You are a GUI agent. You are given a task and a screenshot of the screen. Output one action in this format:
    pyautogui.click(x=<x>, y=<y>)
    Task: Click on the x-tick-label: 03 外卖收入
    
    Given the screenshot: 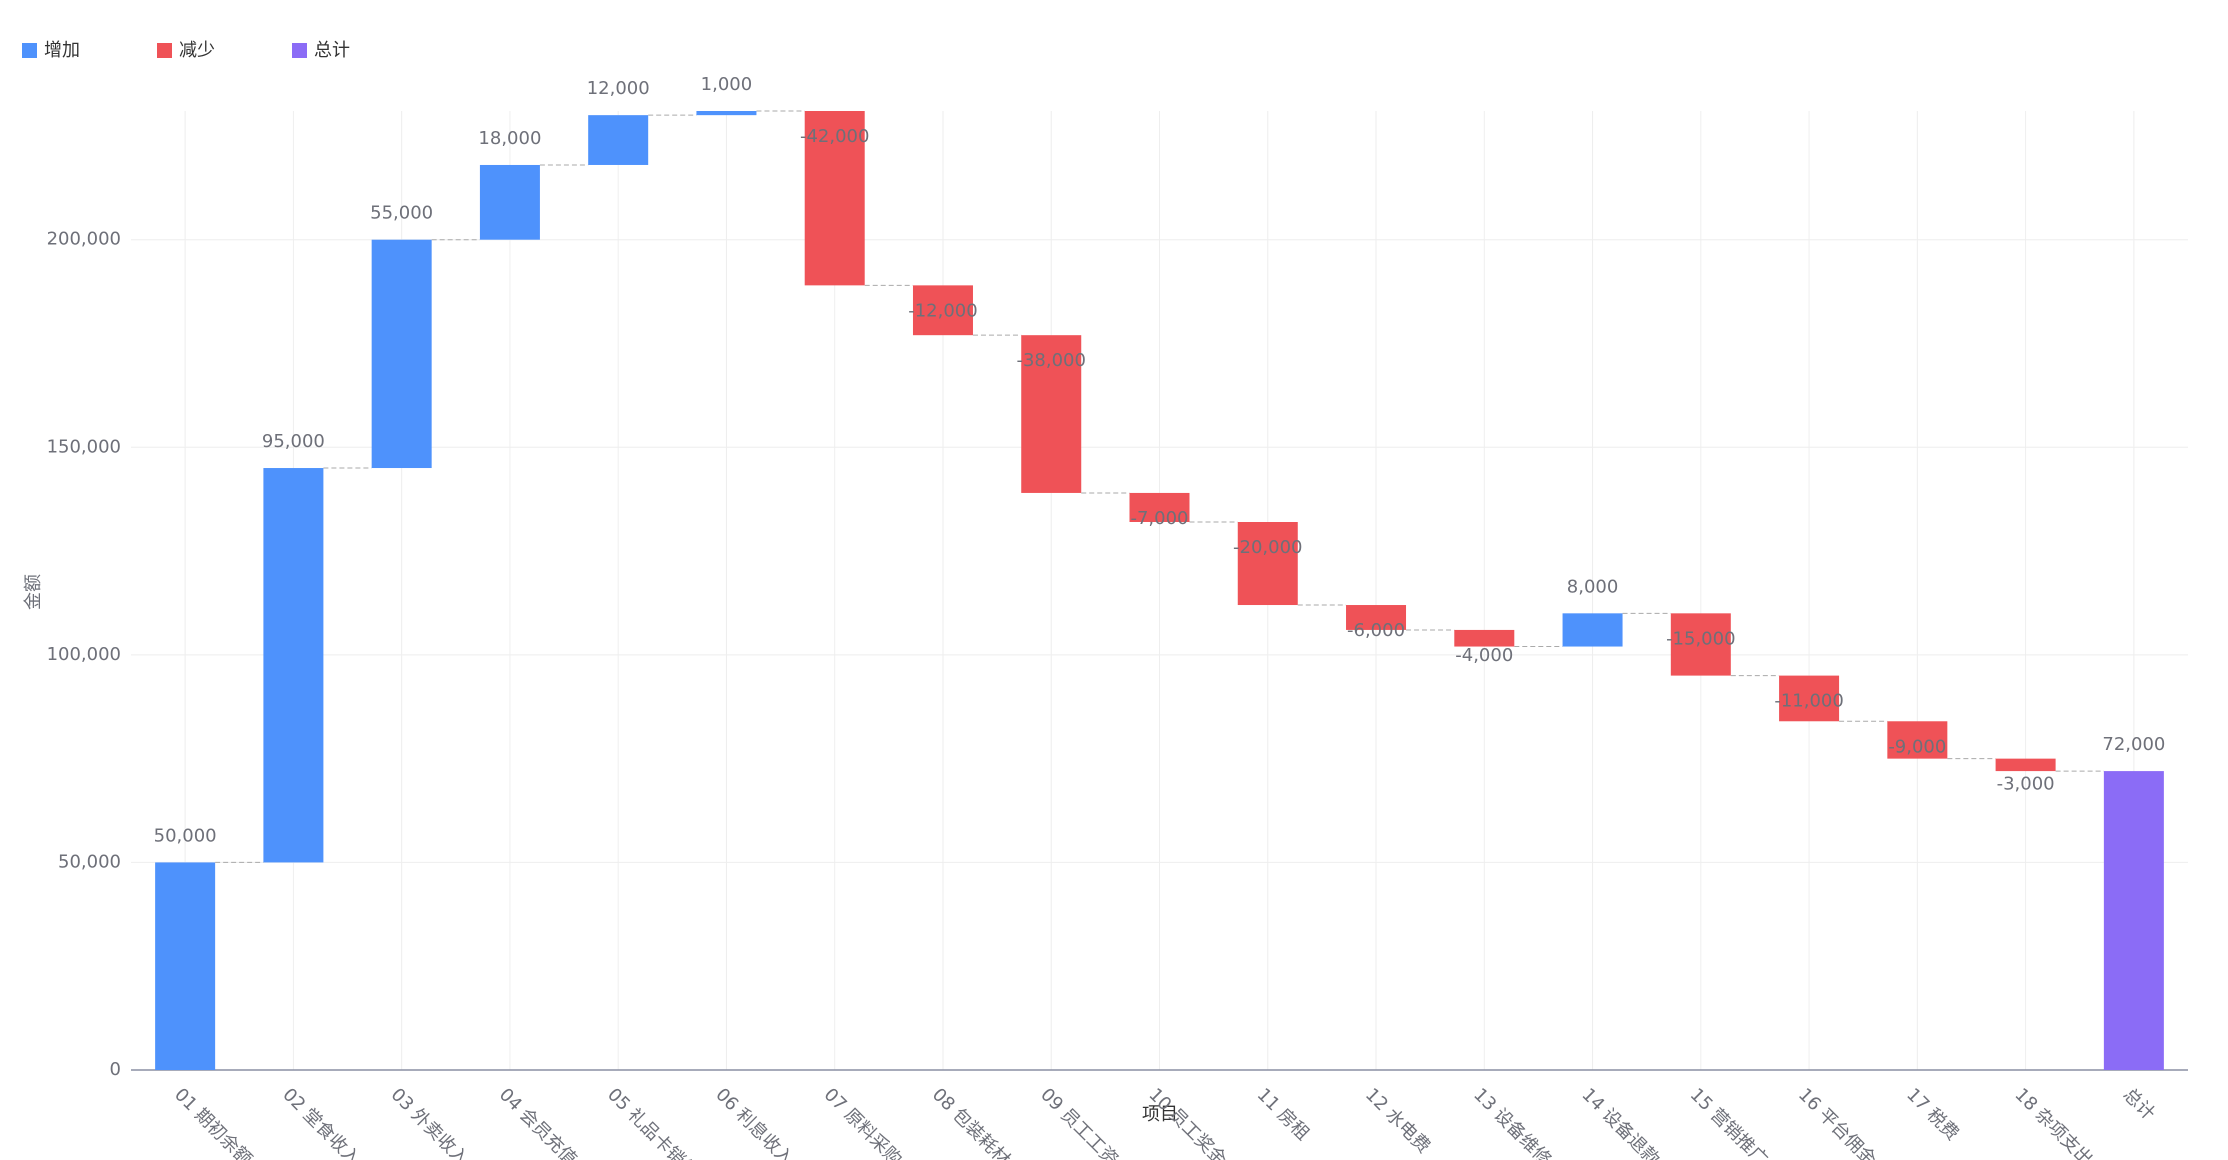 What is the action you would take?
    pyautogui.click(x=430, y=1122)
    